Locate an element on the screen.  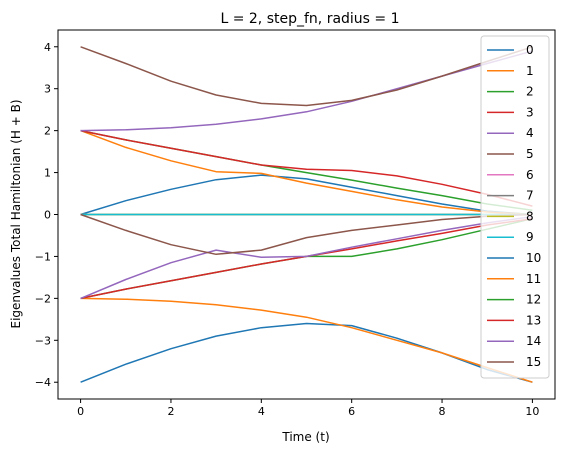
x-tick-label: 8 is located at coordinates (442, 411).